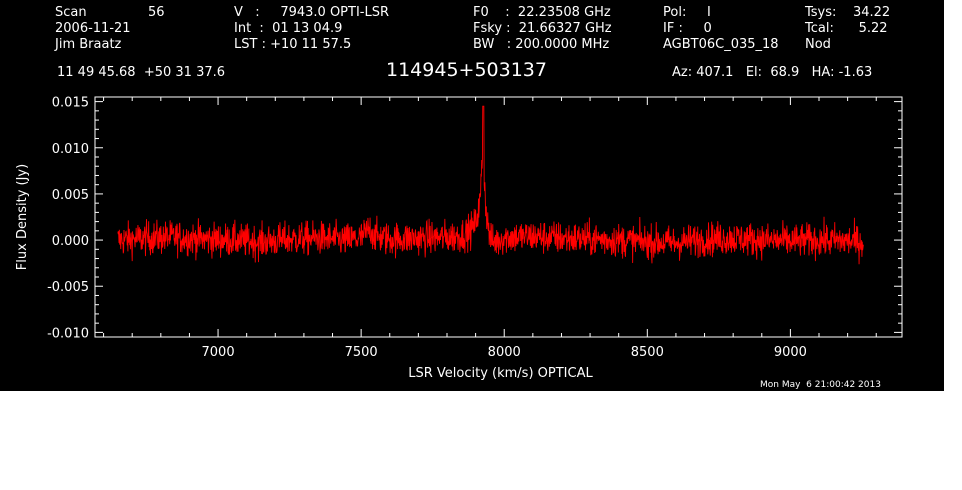  Describe the element at coordinates (466, 70) in the screenshot. I see `chart-title: 114945+503137` at that location.